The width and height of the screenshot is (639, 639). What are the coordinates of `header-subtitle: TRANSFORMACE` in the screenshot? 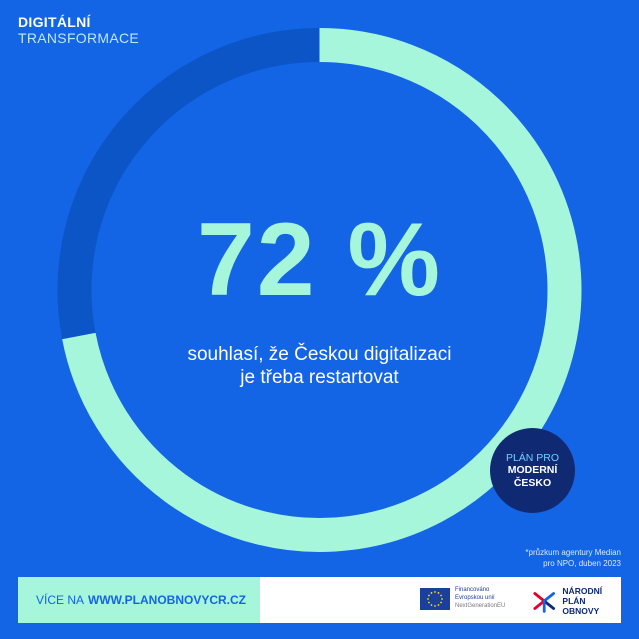 It's located at (79, 38).